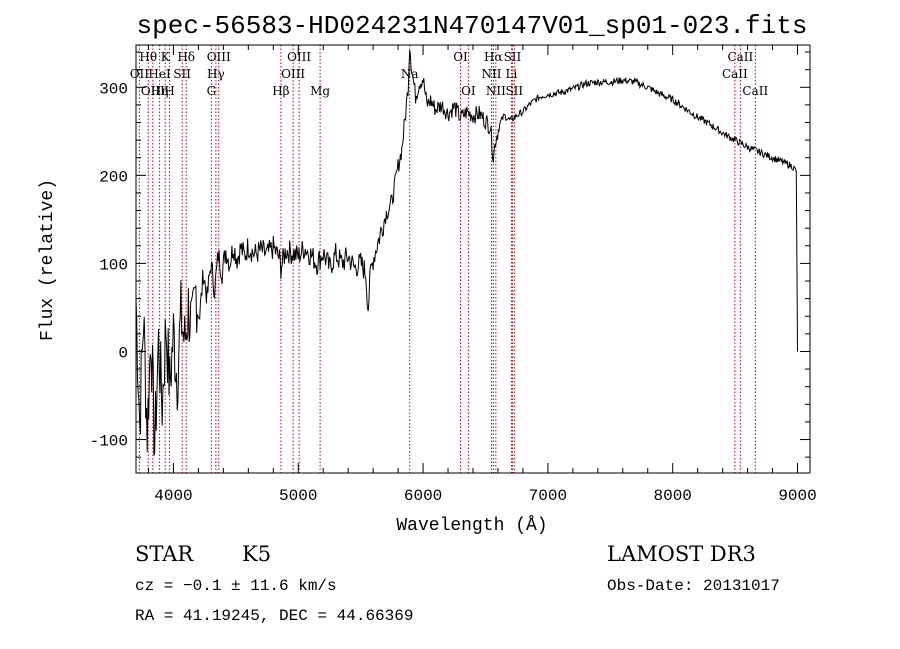 Image resolution: width=900 pixels, height=649 pixels. I want to click on line-label: HeI, so click(159, 74).